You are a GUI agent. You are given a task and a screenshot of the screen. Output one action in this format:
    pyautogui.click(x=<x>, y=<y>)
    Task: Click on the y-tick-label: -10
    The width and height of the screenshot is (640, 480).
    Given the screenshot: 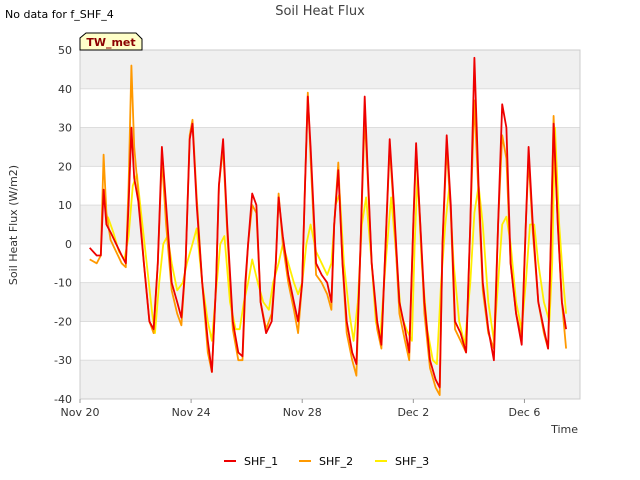 What is the action you would take?
    pyautogui.click(x=63, y=283)
    